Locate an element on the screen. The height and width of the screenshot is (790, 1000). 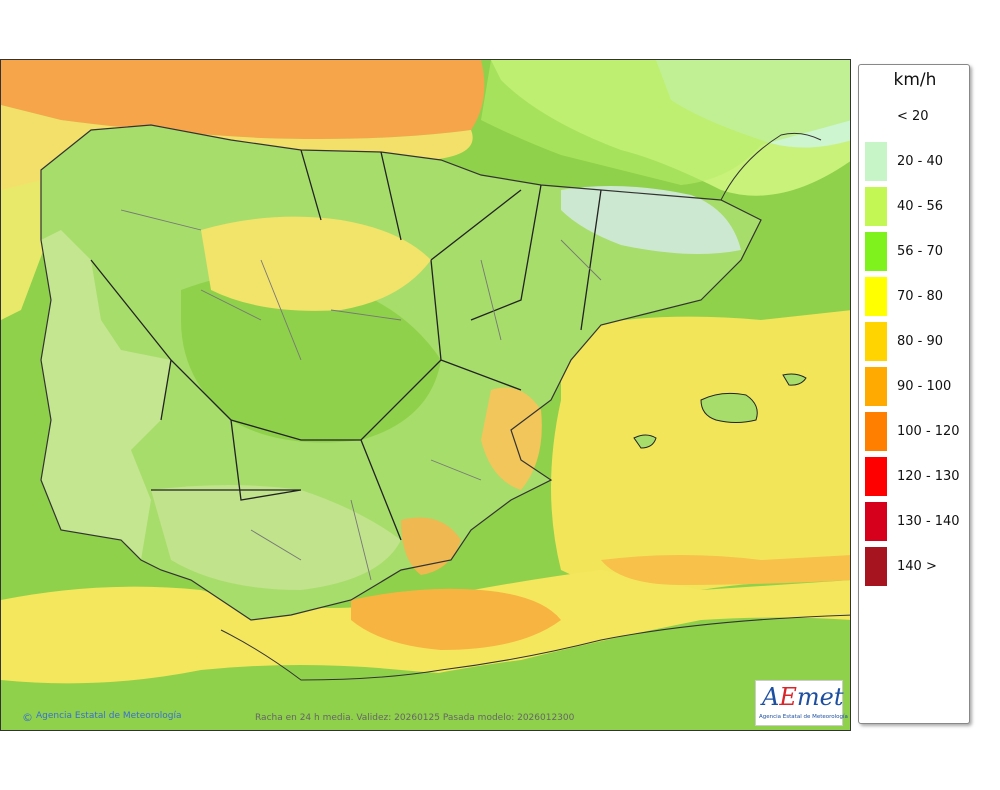
central-green is located at coordinates (311, 357).